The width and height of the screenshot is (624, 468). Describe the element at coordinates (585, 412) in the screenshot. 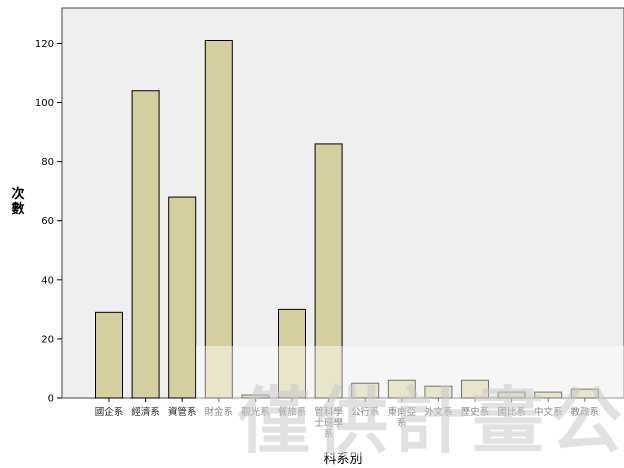

I see `x-tick-label: 教政系` at that location.